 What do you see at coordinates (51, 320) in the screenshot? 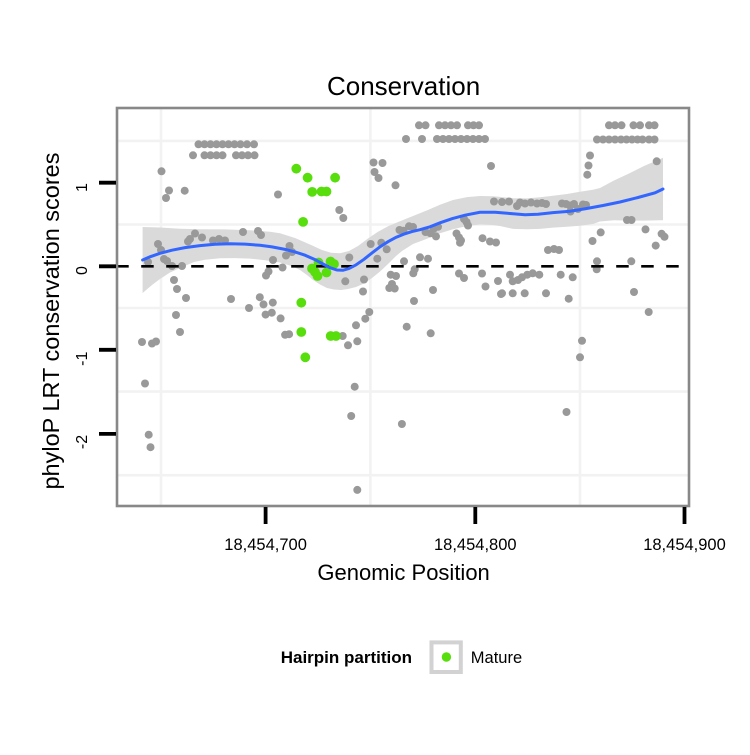
I see `svg-text: phyloP LRT conservation scores` at bounding box center [51, 320].